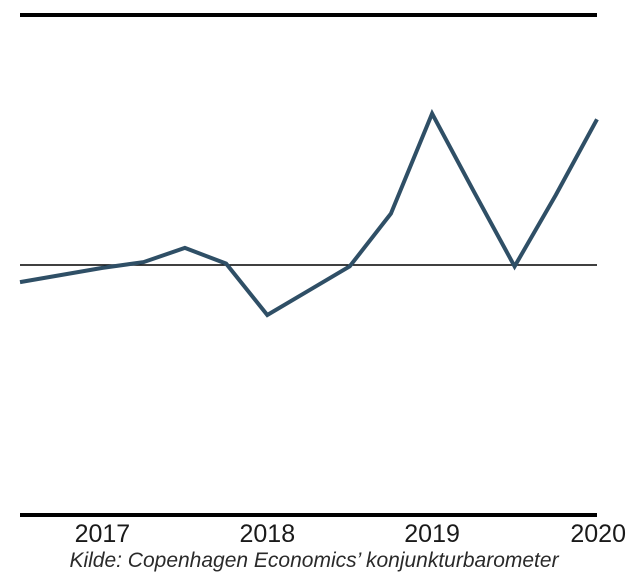 This screenshot has width=628, height=580. What do you see at coordinates (103, 534) in the screenshot?
I see `x-tick-label: 2017` at bounding box center [103, 534].